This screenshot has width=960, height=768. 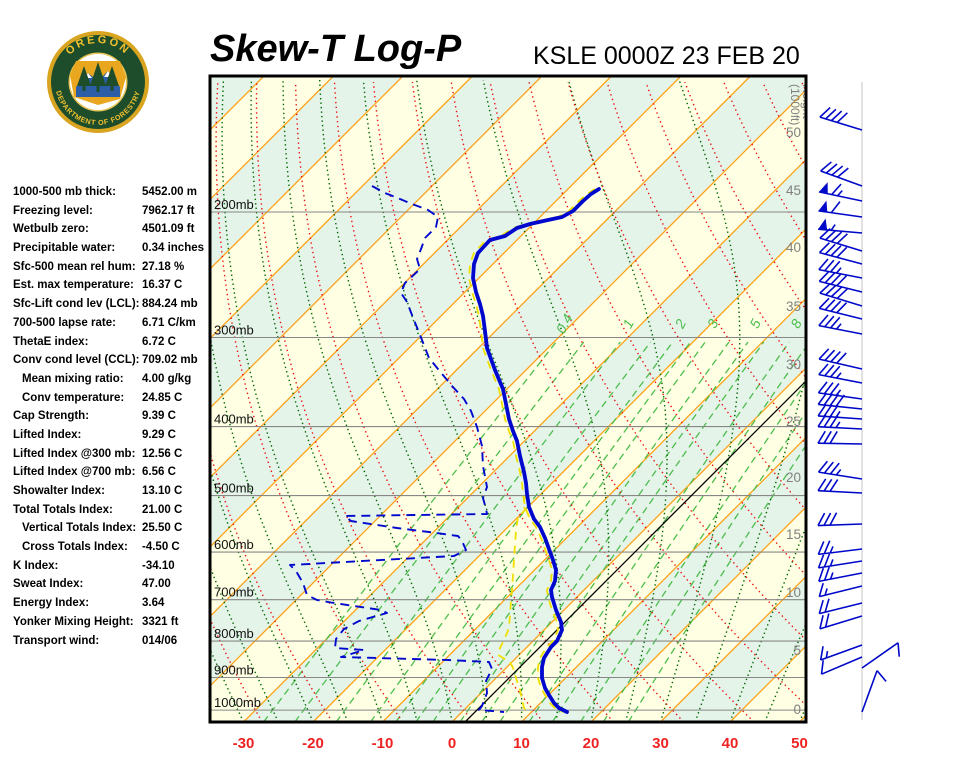 I want to click on index-label: Cross Totals Index:, so click(x=75, y=547).